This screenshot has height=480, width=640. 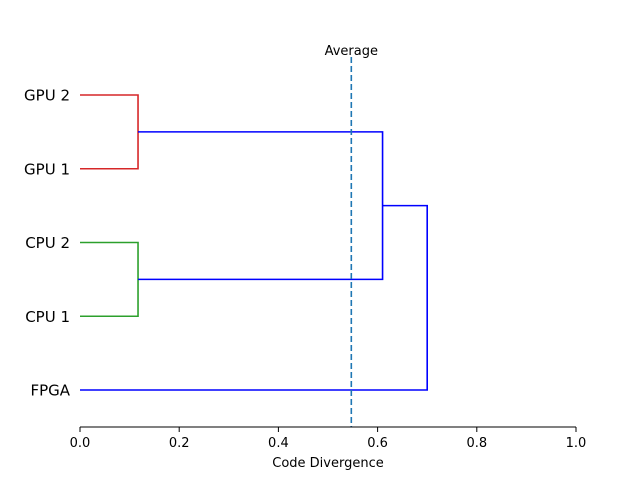 What do you see at coordinates (80, 443) in the screenshot?
I see `x-tick-label: 0.0` at bounding box center [80, 443].